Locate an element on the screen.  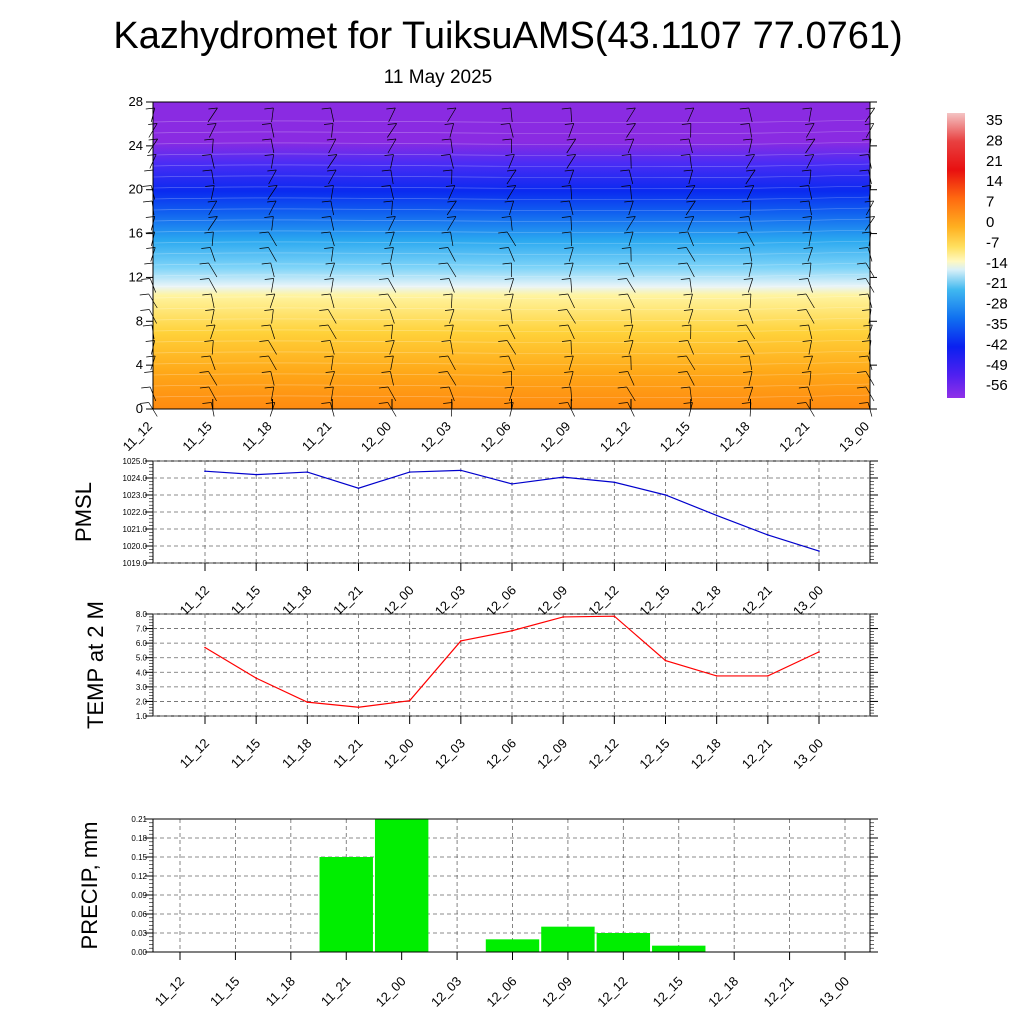
x-tick-label: 12_21 is located at coordinates (757, 601).